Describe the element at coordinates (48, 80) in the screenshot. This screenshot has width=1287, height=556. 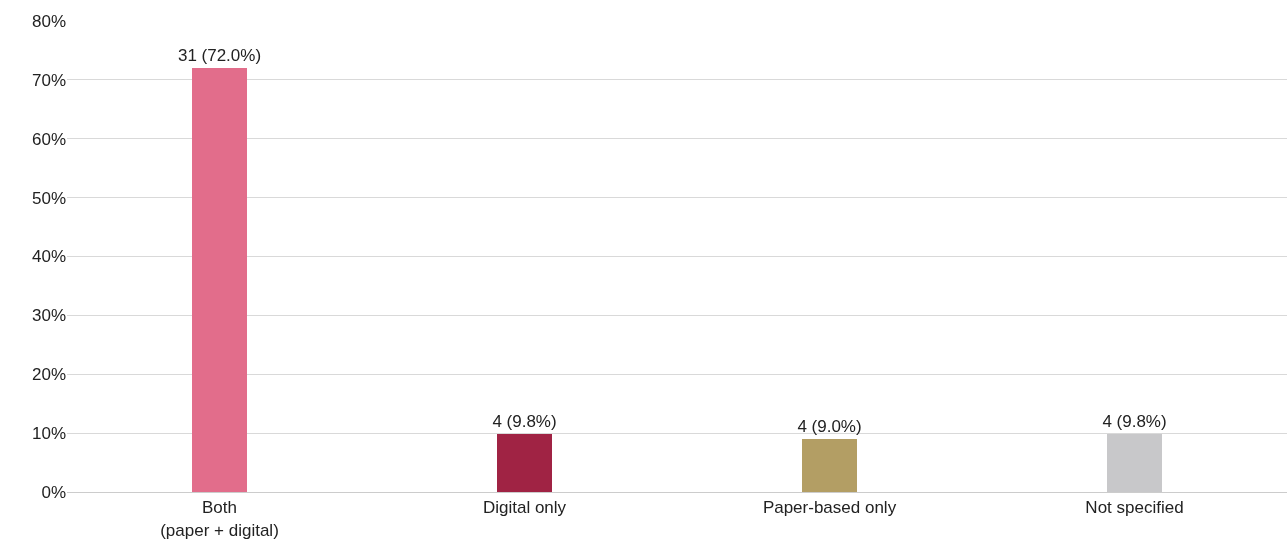
I see `y-tick-label: 70%` at that location.